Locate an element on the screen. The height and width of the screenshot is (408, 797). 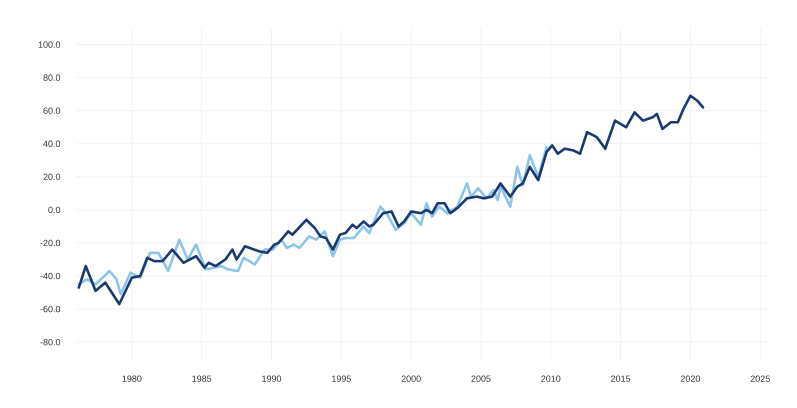
x-tick-label: 2000 is located at coordinates (411, 379).